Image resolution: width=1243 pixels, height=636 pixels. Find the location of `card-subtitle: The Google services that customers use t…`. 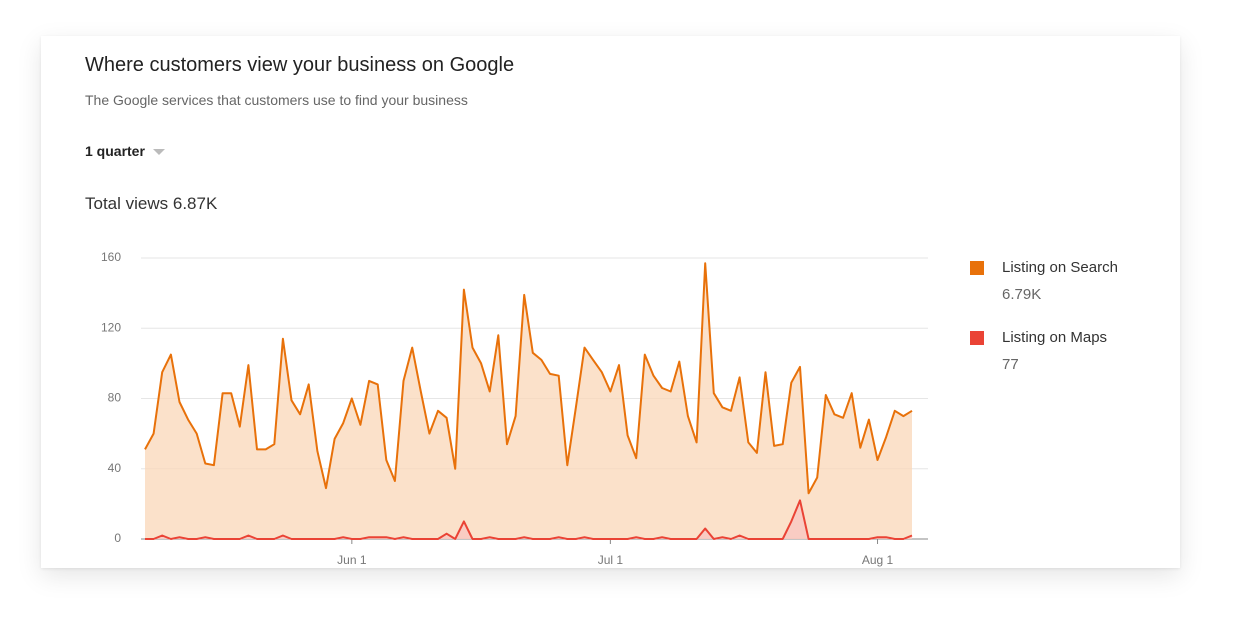

card-subtitle: The Google services that customers use t… is located at coordinates (276, 100).